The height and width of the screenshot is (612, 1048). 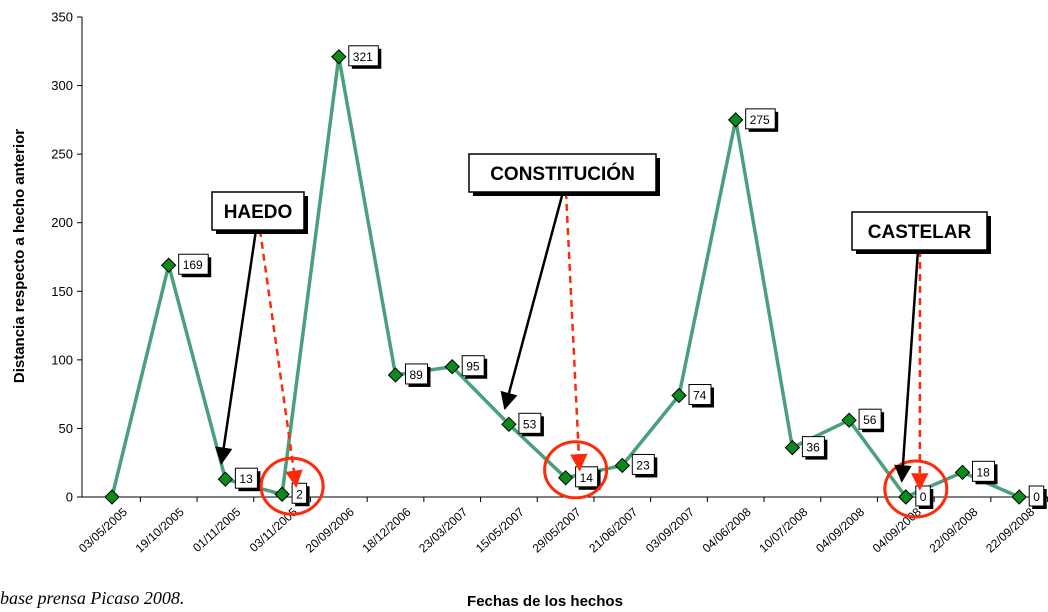 I want to click on data-label: 23, so click(x=643, y=465).